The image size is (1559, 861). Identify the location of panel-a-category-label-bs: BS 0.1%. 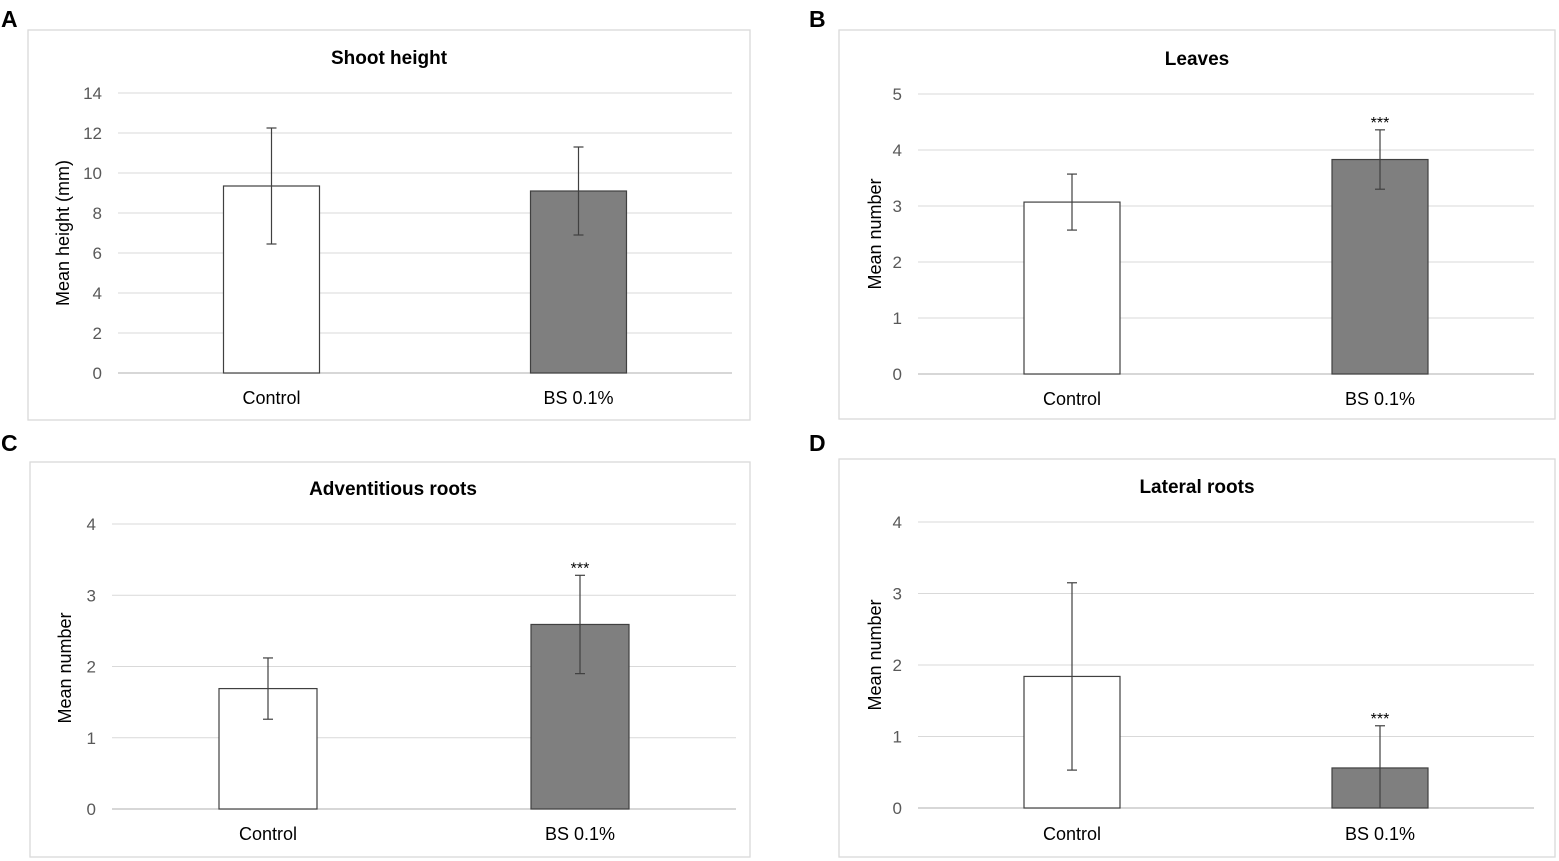
(578, 398).